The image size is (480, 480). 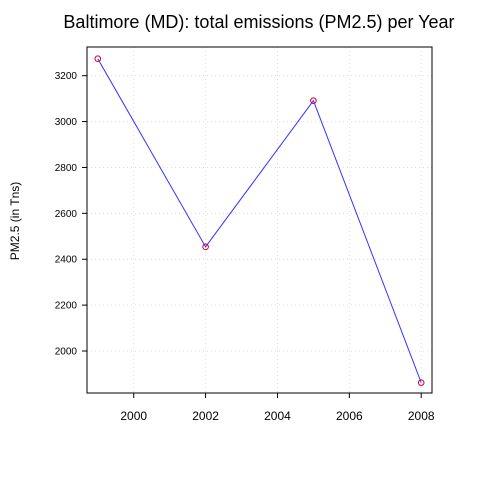 What do you see at coordinates (66, 214) in the screenshot?
I see `y-tick-label: 2600` at bounding box center [66, 214].